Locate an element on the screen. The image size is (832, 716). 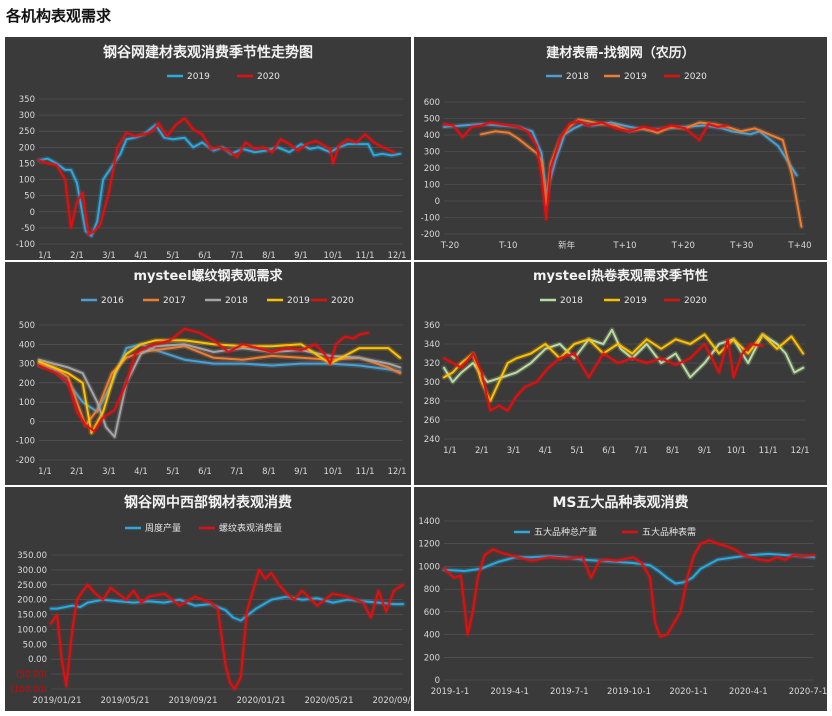
chart-title: 钢谷网建材表观消费季节性走势图 is located at coordinates (208, 52).